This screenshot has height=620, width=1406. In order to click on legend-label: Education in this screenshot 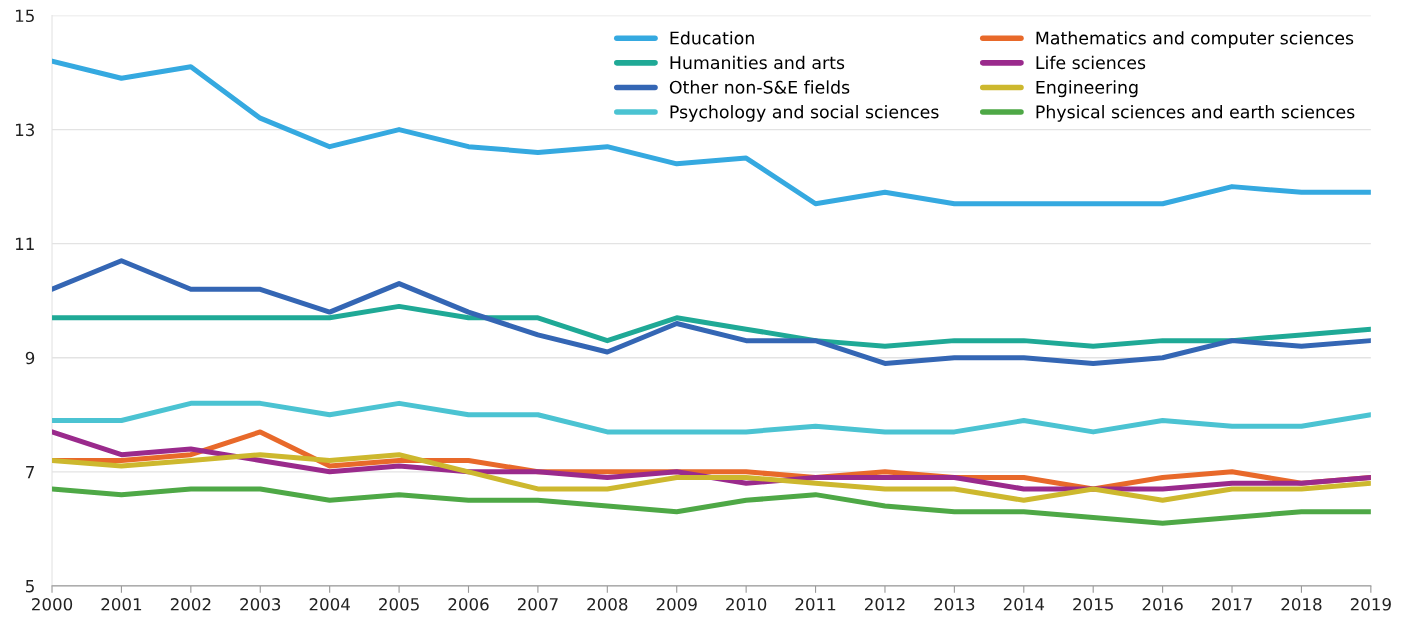, I will do `click(712, 38)`.